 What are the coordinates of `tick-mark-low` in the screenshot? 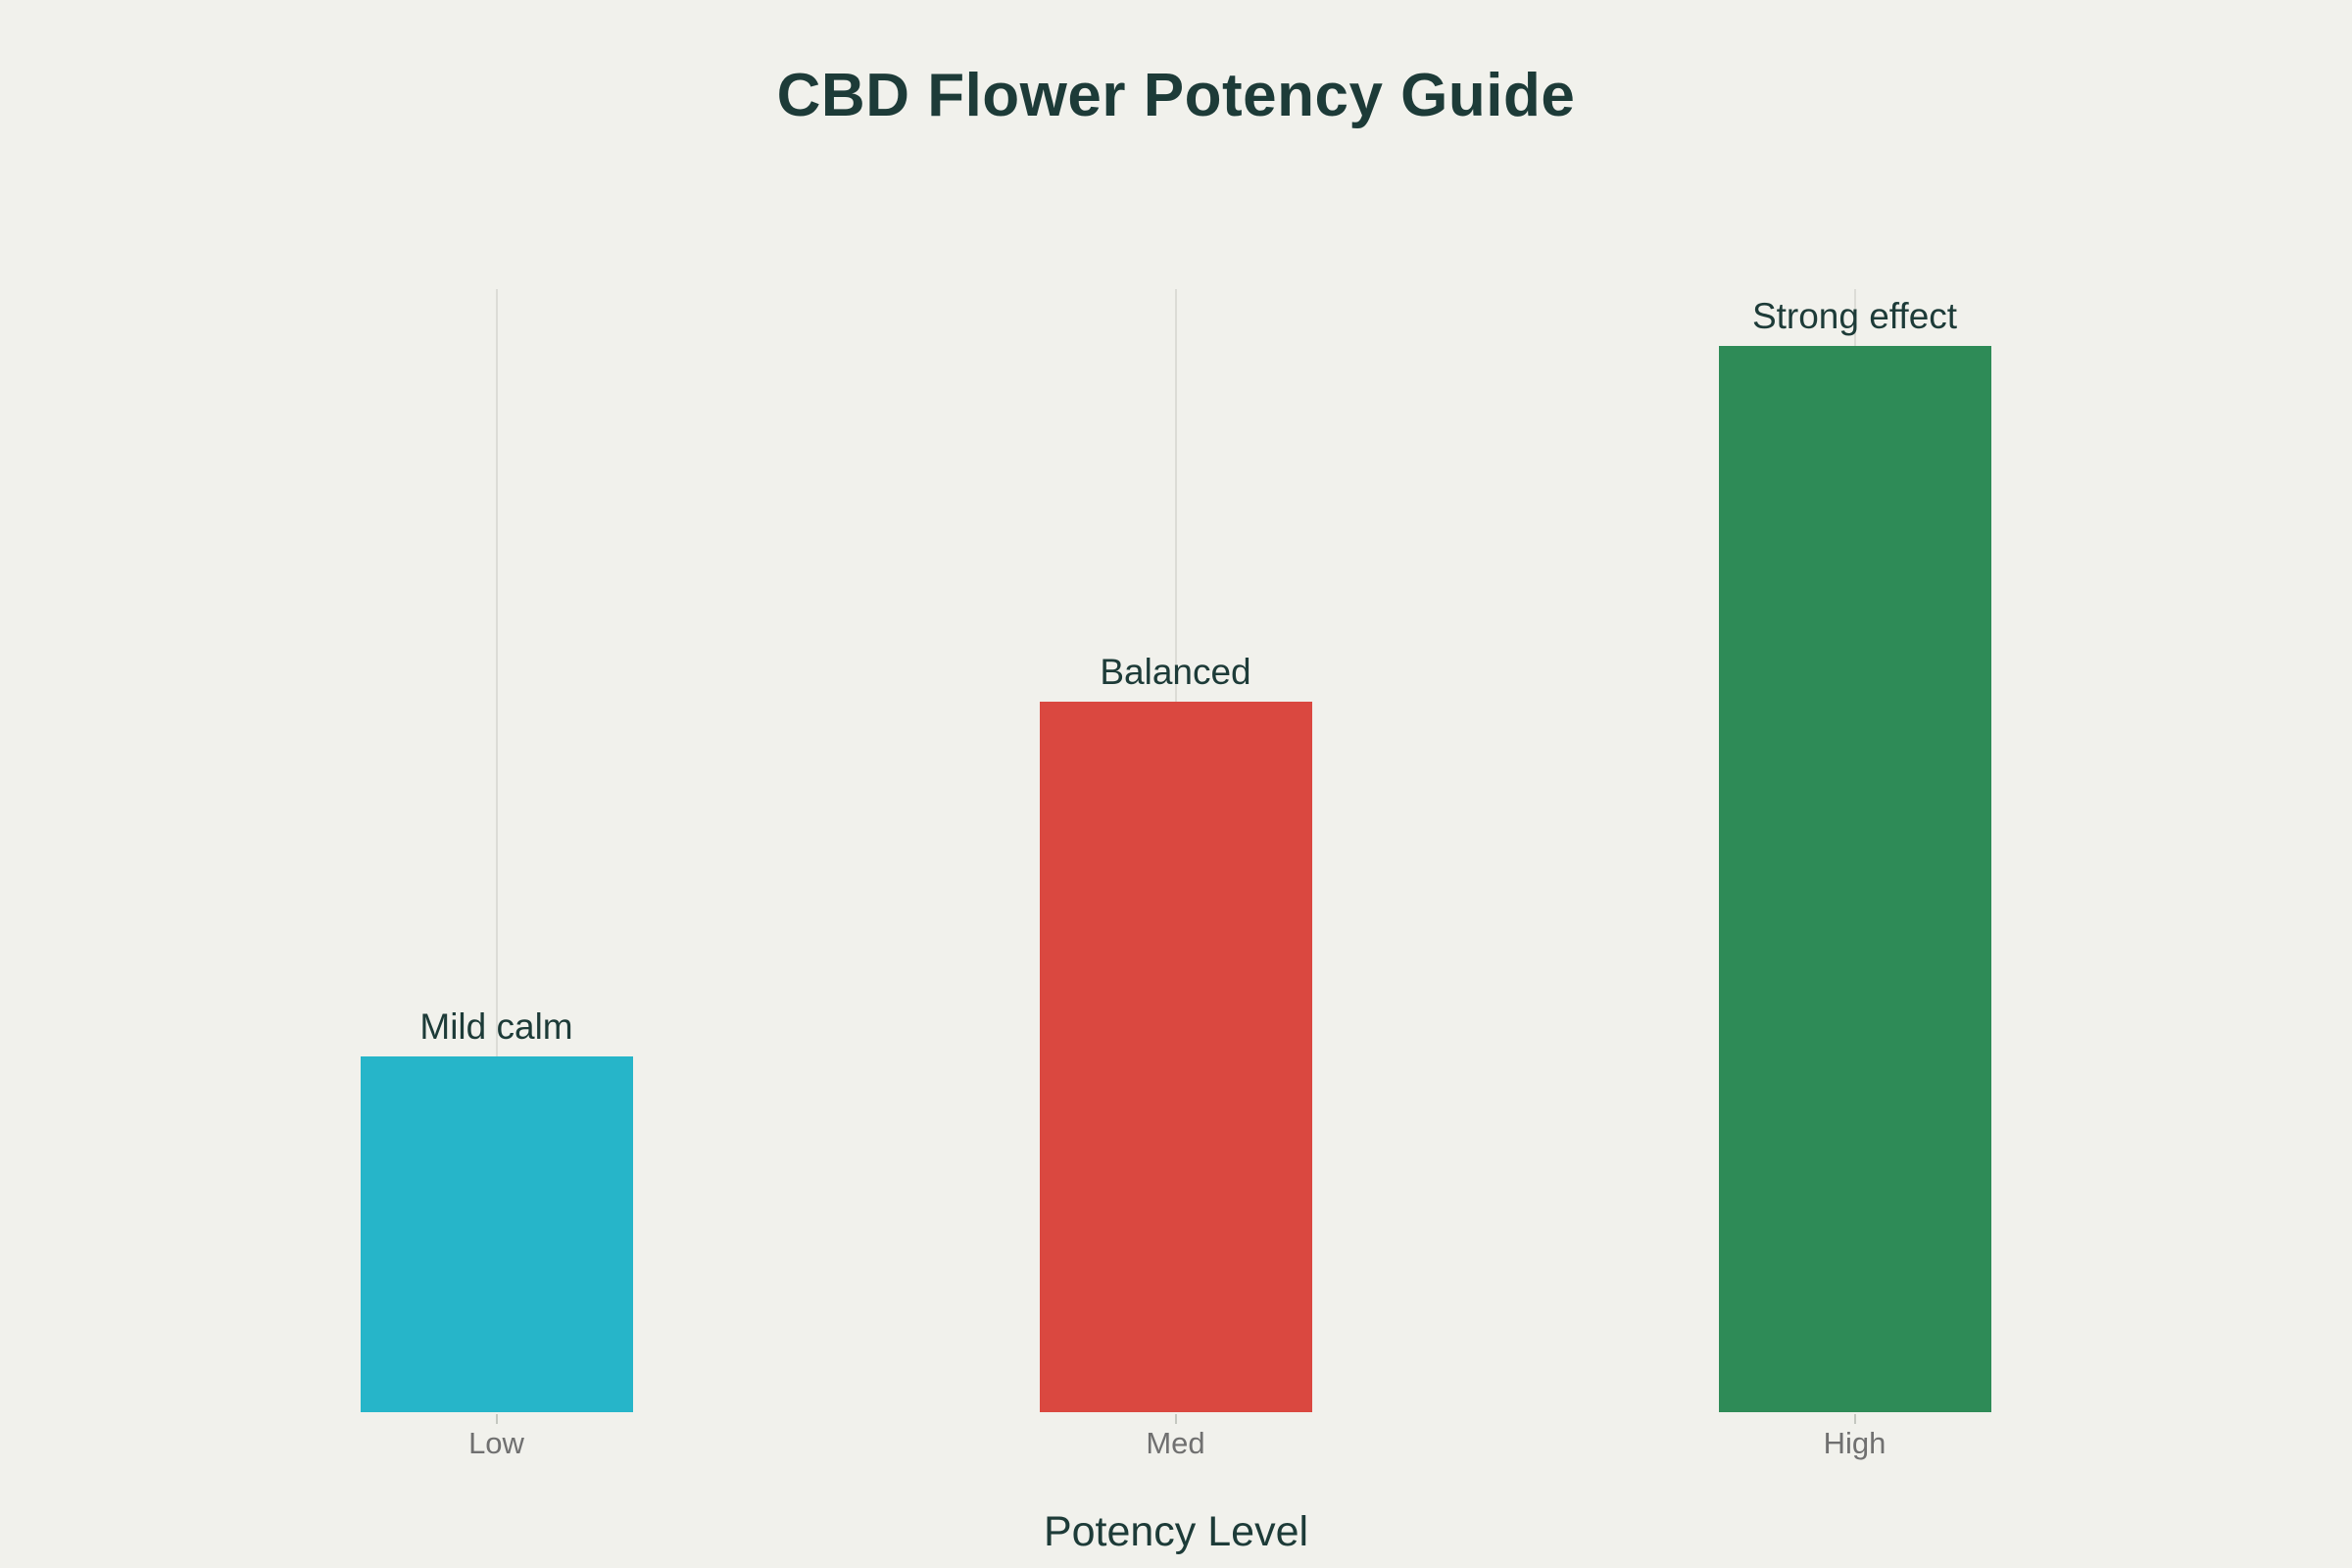 It's located at (496, 1419).